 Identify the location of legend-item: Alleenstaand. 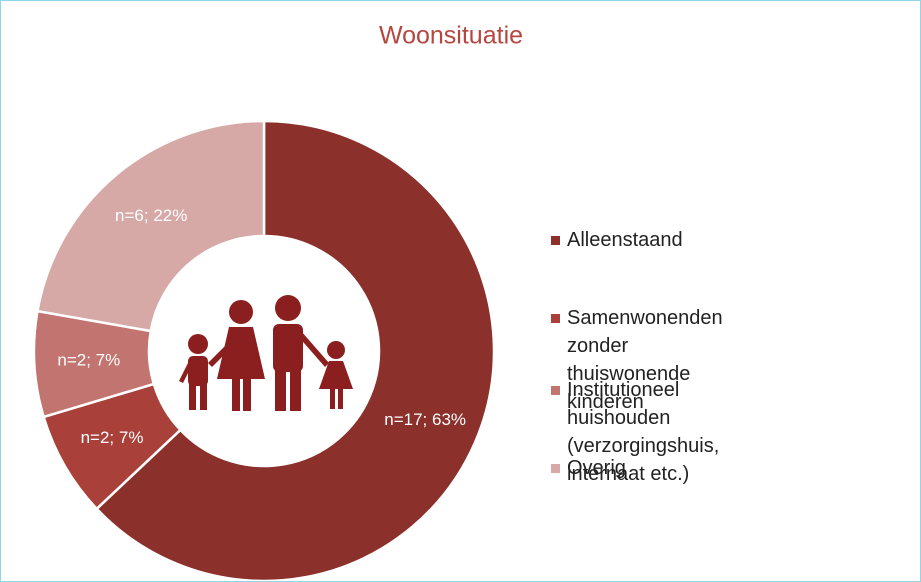
(617, 240).